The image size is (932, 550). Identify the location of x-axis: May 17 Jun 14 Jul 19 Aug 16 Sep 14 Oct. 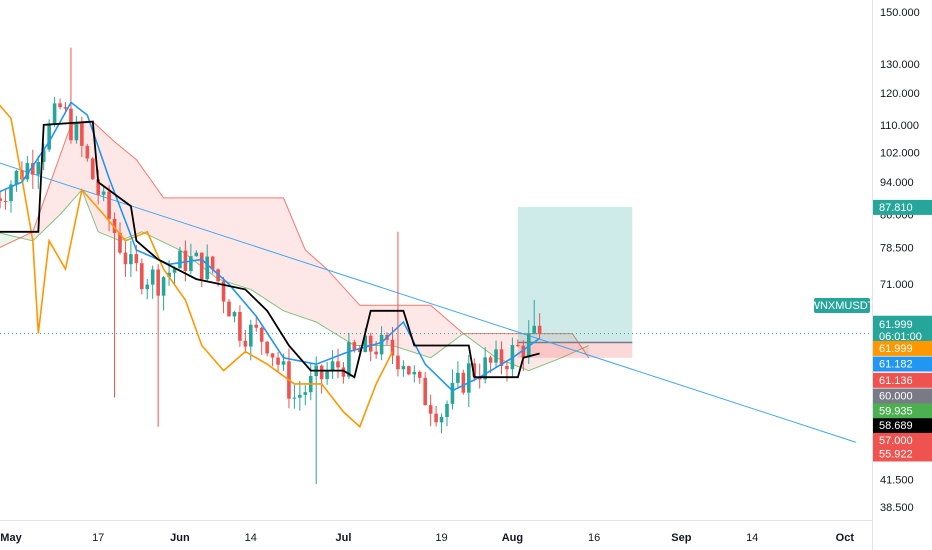
(427, 538).